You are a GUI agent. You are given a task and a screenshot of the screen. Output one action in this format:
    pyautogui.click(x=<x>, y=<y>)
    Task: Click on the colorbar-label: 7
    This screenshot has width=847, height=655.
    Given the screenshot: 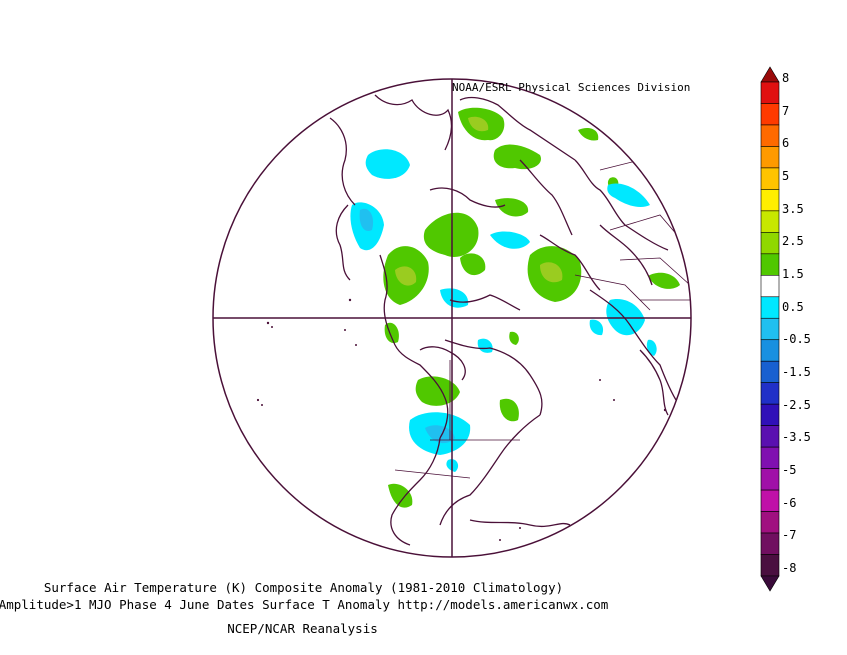 What is the action you would take?
    pyautogui.click(x=786, y=110)
    